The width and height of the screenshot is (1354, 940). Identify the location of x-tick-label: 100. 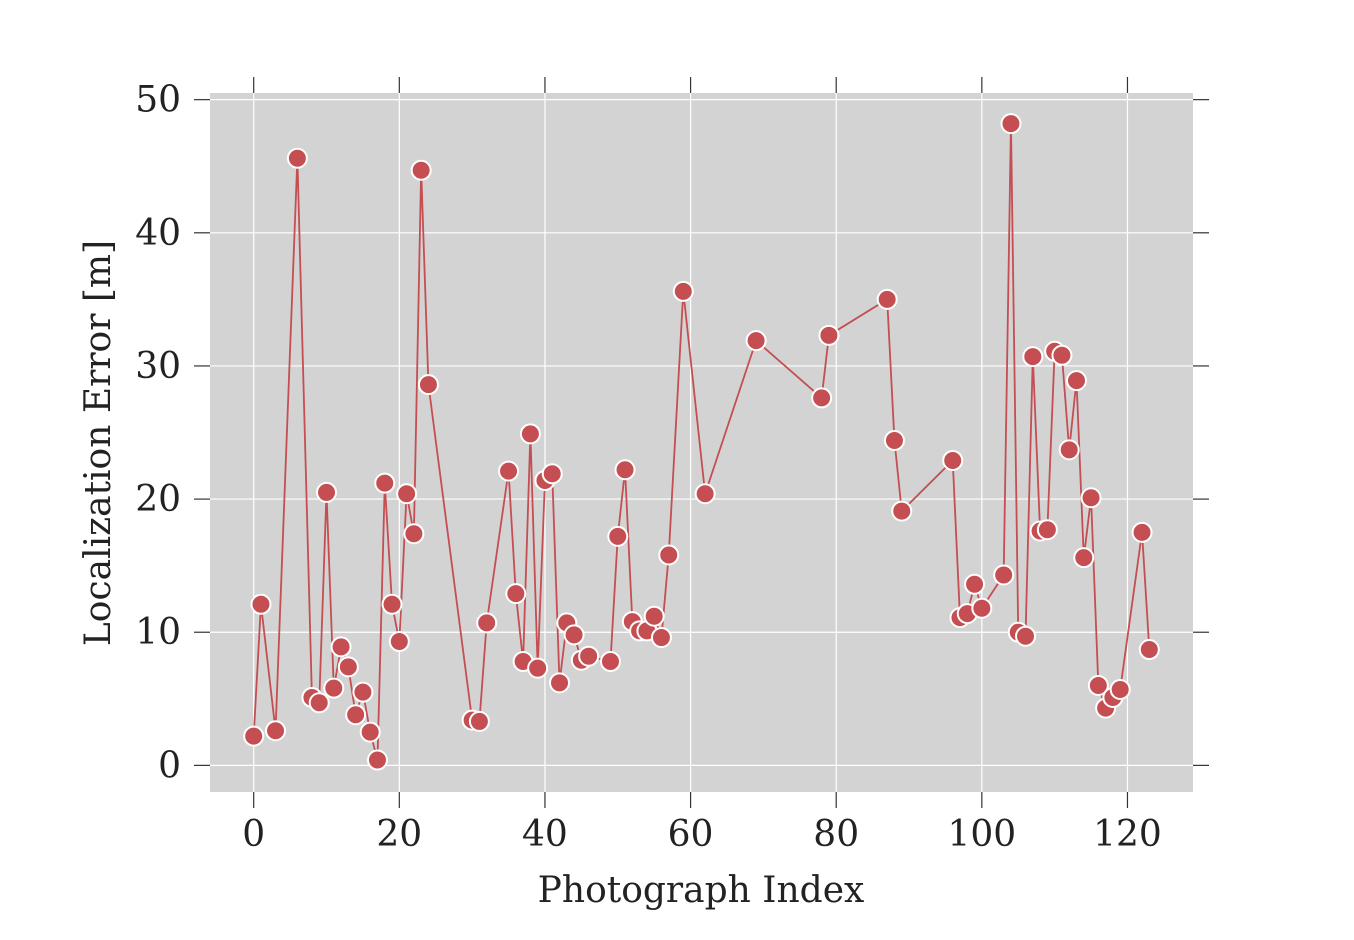
(981, 834).